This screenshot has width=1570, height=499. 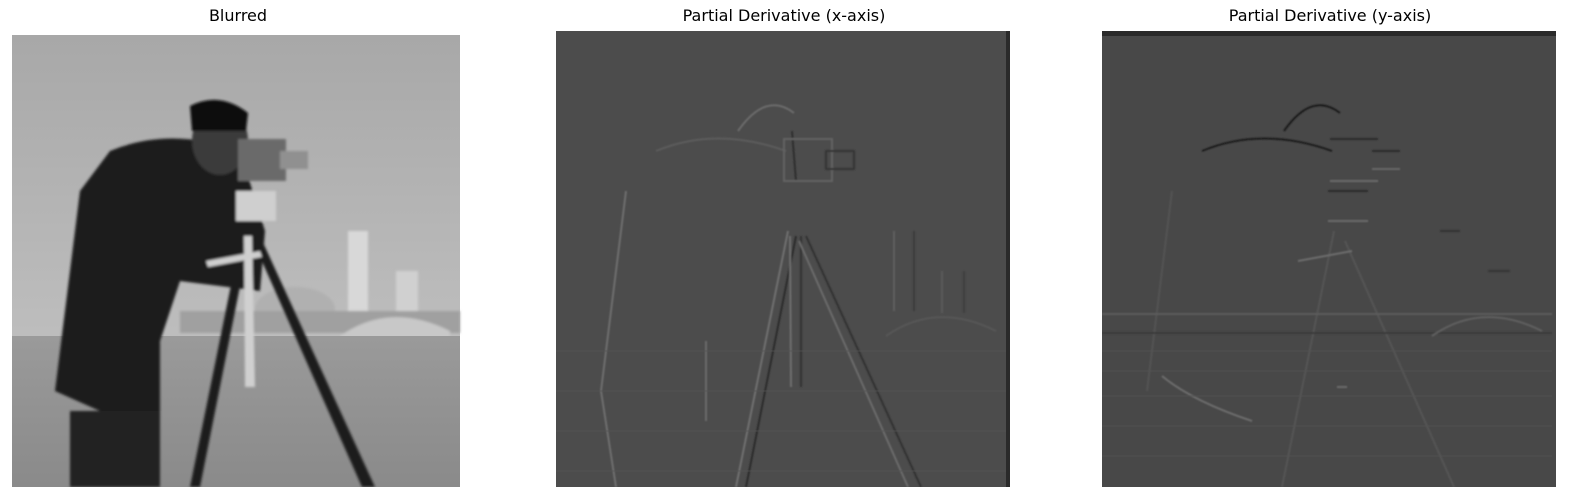 What do you see at coordinates (1330, 15) in the screenshot?
I see `panel-title: Partial Derivative (y-axis)` at bounding box center [1330, 15].